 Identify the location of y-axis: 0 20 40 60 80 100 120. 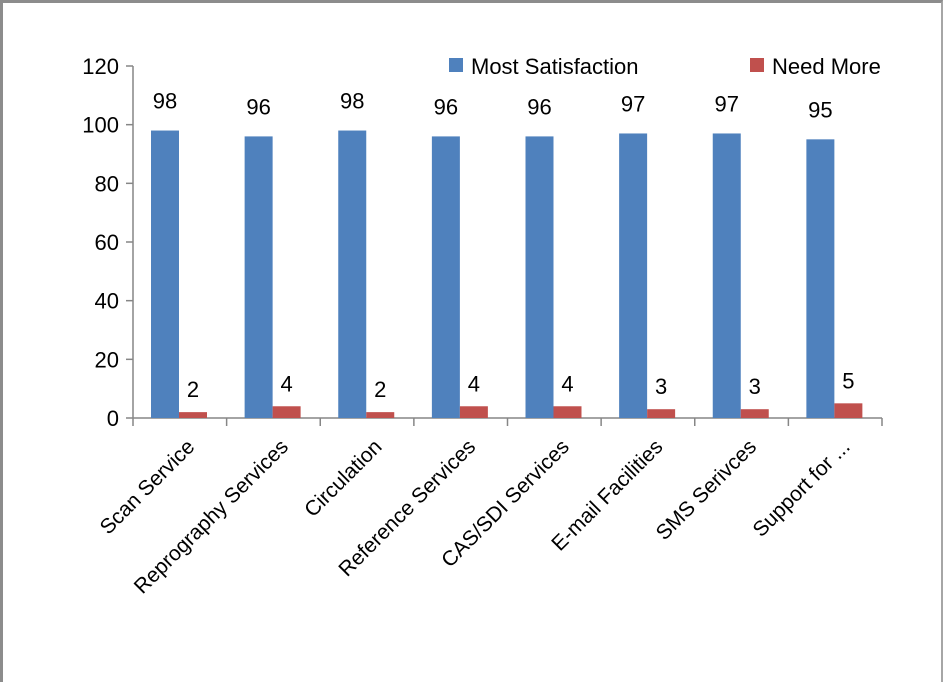
(108, 242).